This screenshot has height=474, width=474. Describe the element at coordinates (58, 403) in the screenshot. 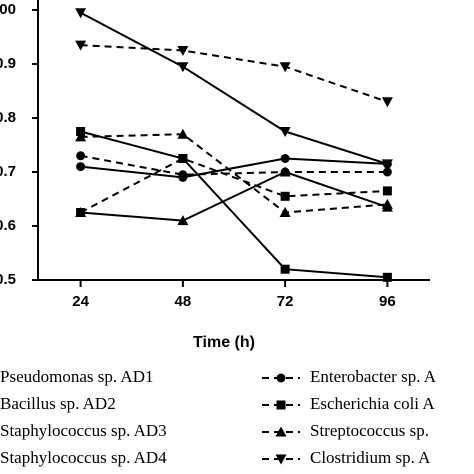

I see `legend-label: Bacillus sp. AD2` at that location.